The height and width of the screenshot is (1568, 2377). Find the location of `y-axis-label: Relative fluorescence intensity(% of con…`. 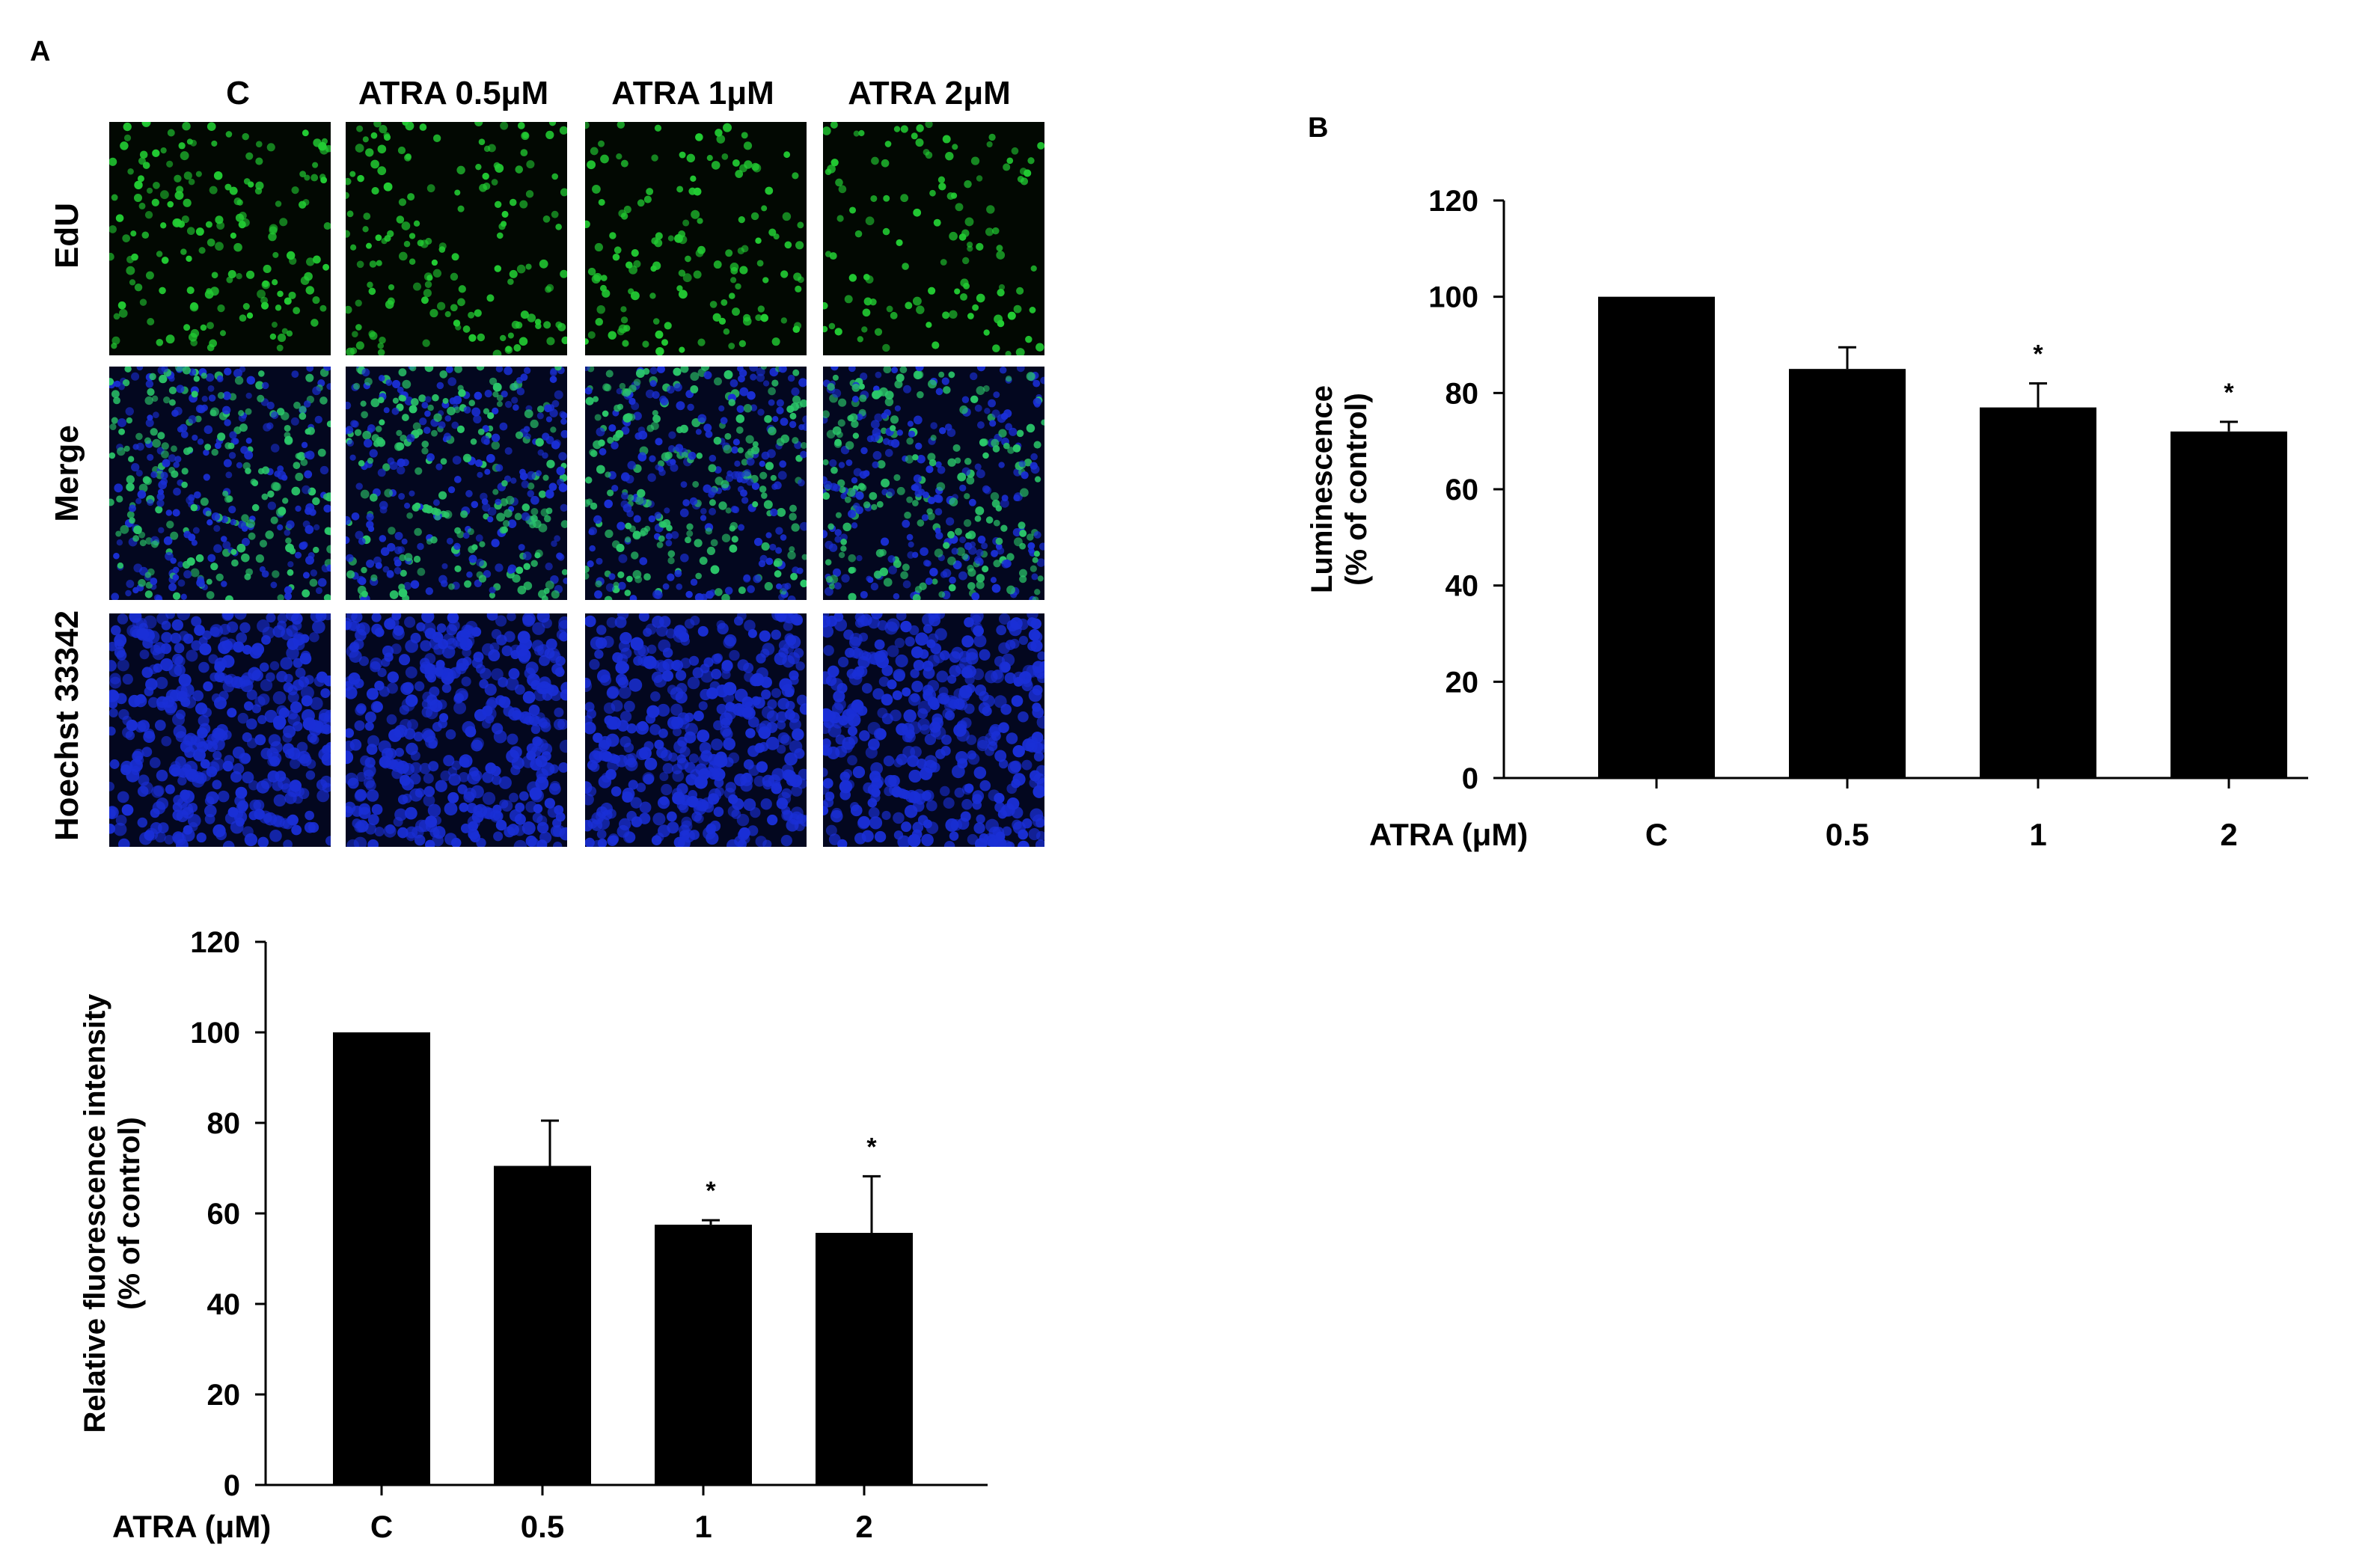

y-axis-label: Relative fluorescence intensity(% of con… is located at coordinates (112, 1213).